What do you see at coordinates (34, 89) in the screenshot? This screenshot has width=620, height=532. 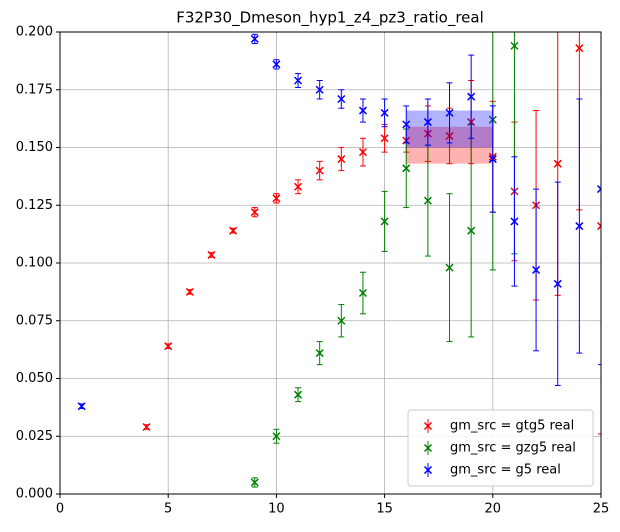 I see `y-tick-label: 0.175` at bounding box center [34, 89].